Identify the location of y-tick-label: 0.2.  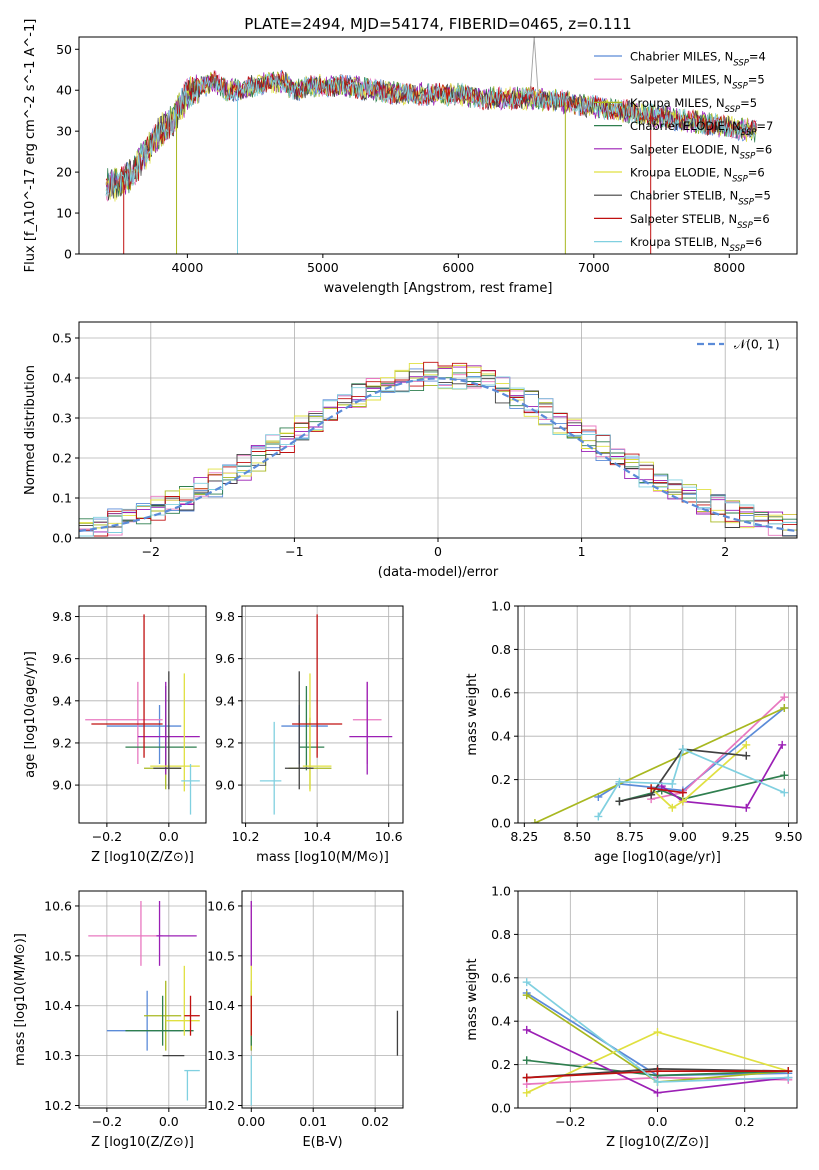
(501, 779).